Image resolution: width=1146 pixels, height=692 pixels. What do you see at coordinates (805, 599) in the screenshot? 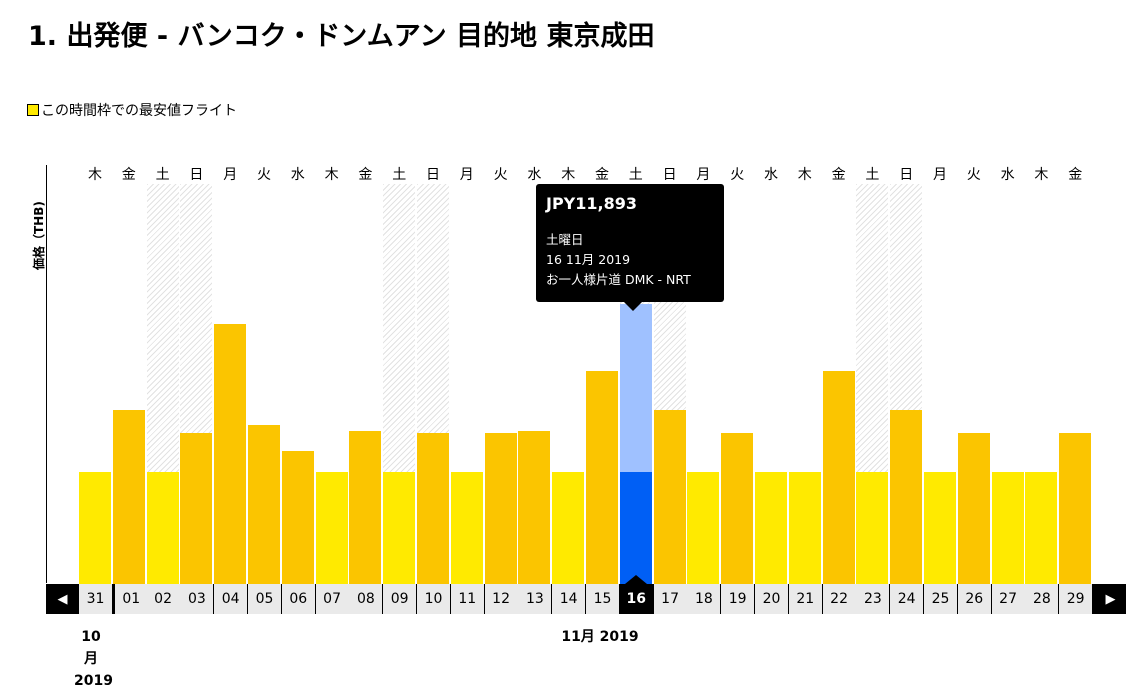
I see `date-cell: 21` at bounding box center [805, 599].